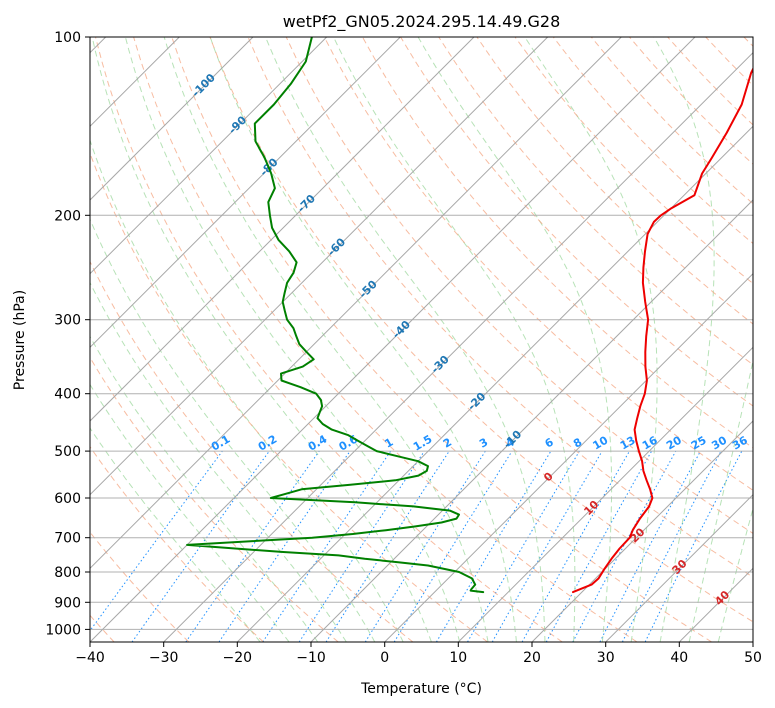 The width and height of the screenshot is (775, 708). What do you see at coordinates (238, 658) in the screenshot?
I see `x-tick-label: −20` at bounding box center [238, 658].